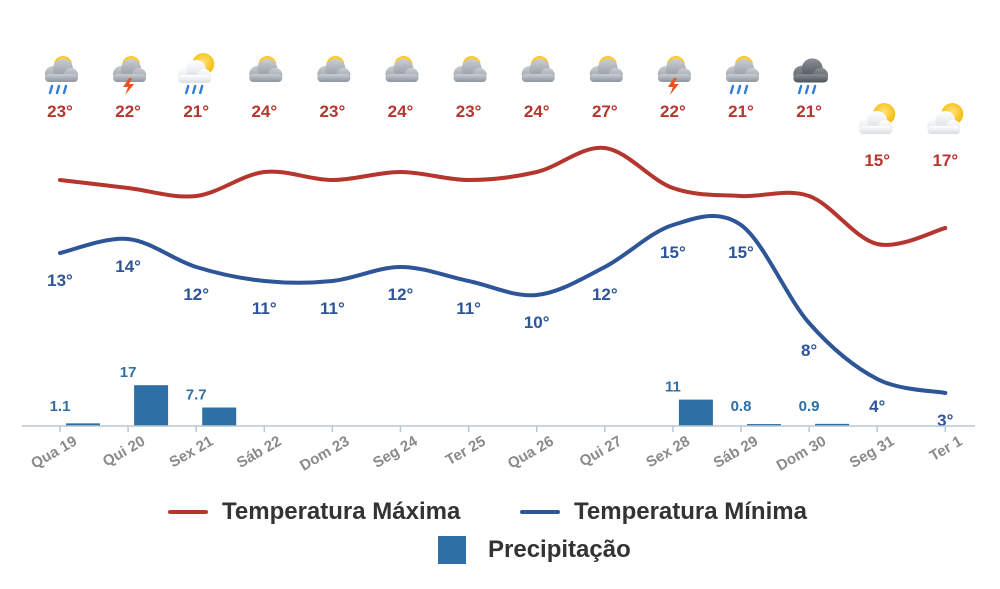  Describe the element at coordinates (877, 160) in the screenshot. I see `max-temp-label: 15°` at that location.